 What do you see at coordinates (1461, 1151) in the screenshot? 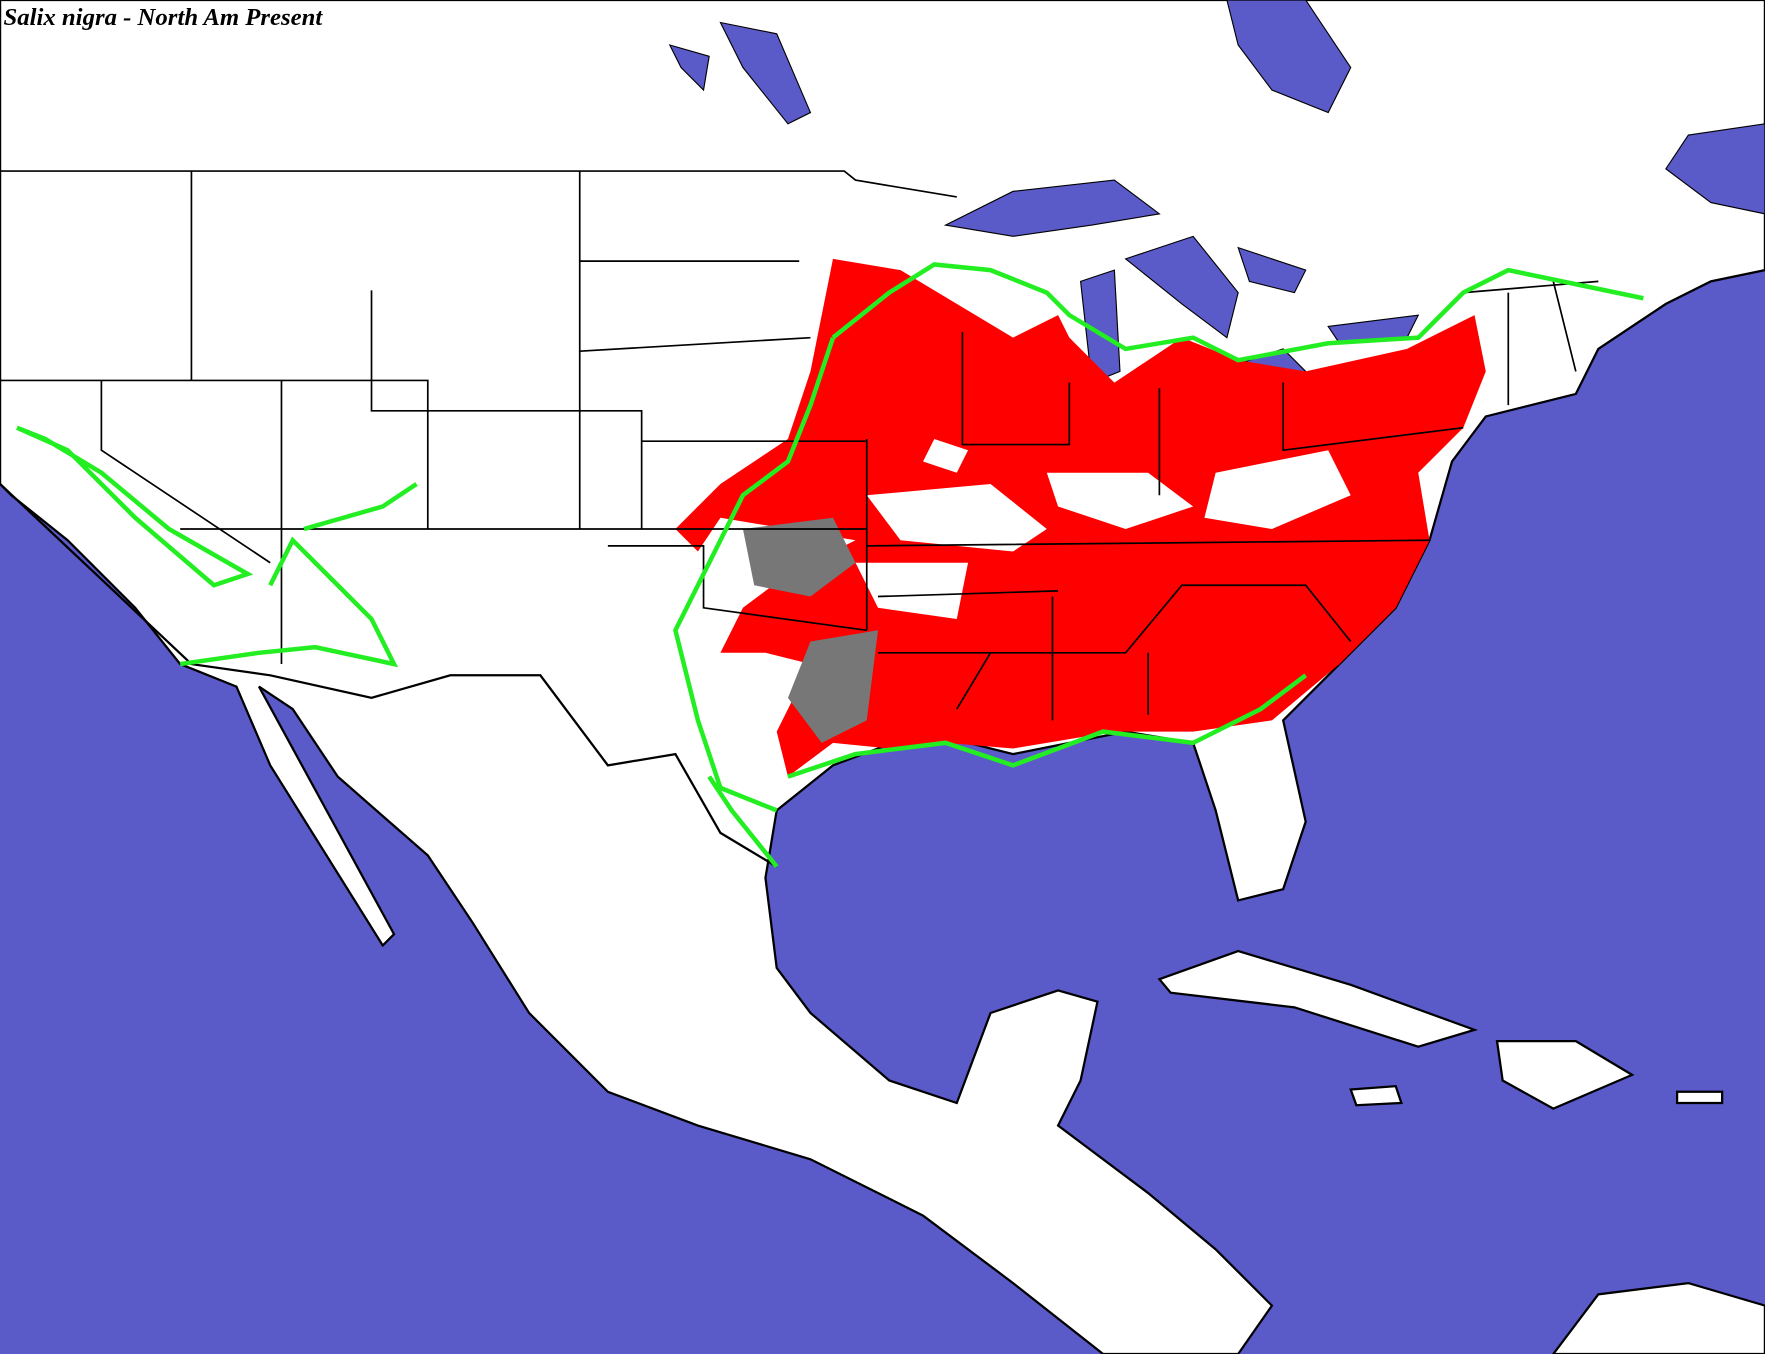
I see `islands` at bounding box center [1461, 1151].